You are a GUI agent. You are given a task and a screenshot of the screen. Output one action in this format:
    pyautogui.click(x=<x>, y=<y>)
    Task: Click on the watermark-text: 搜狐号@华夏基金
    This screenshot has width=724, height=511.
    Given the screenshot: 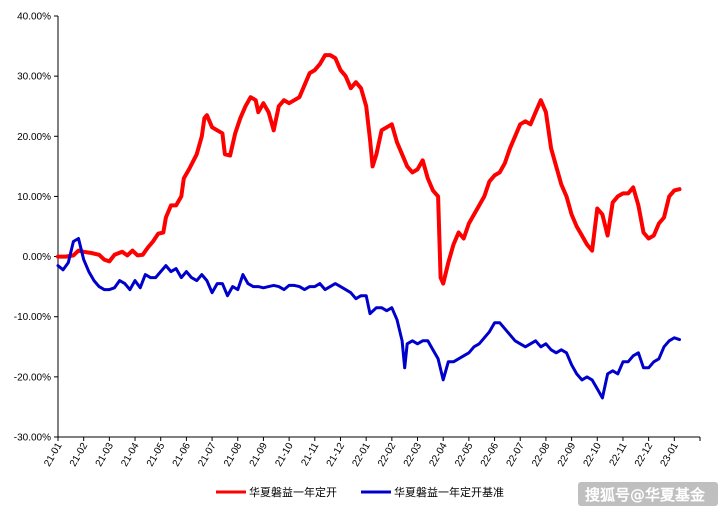 What is the action you would take?
    pyautogui.click(x=645, y=495)
    